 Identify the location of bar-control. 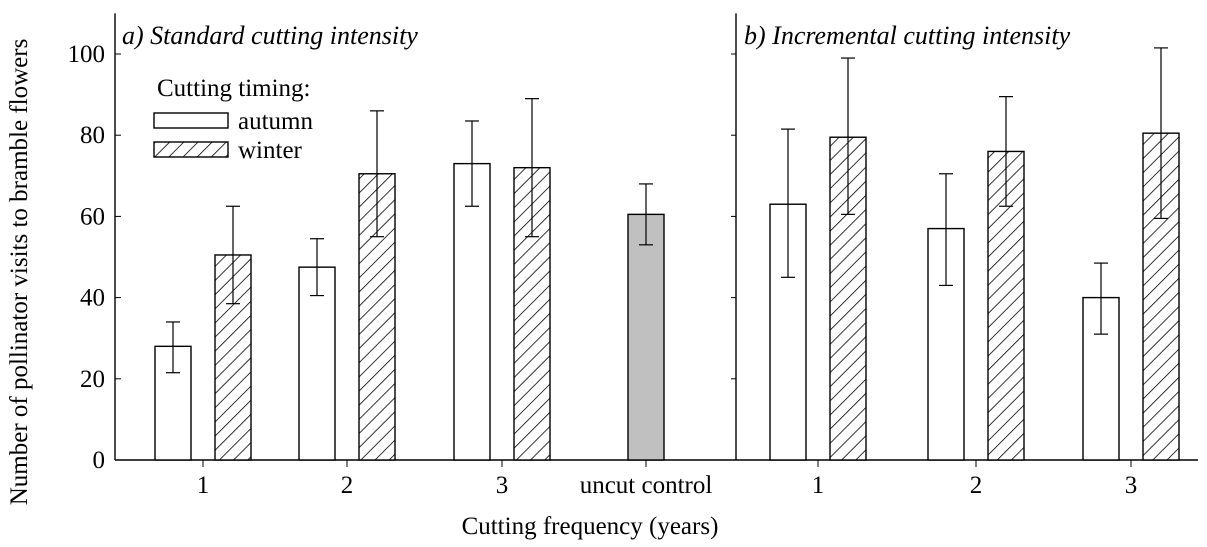
(646, 337).